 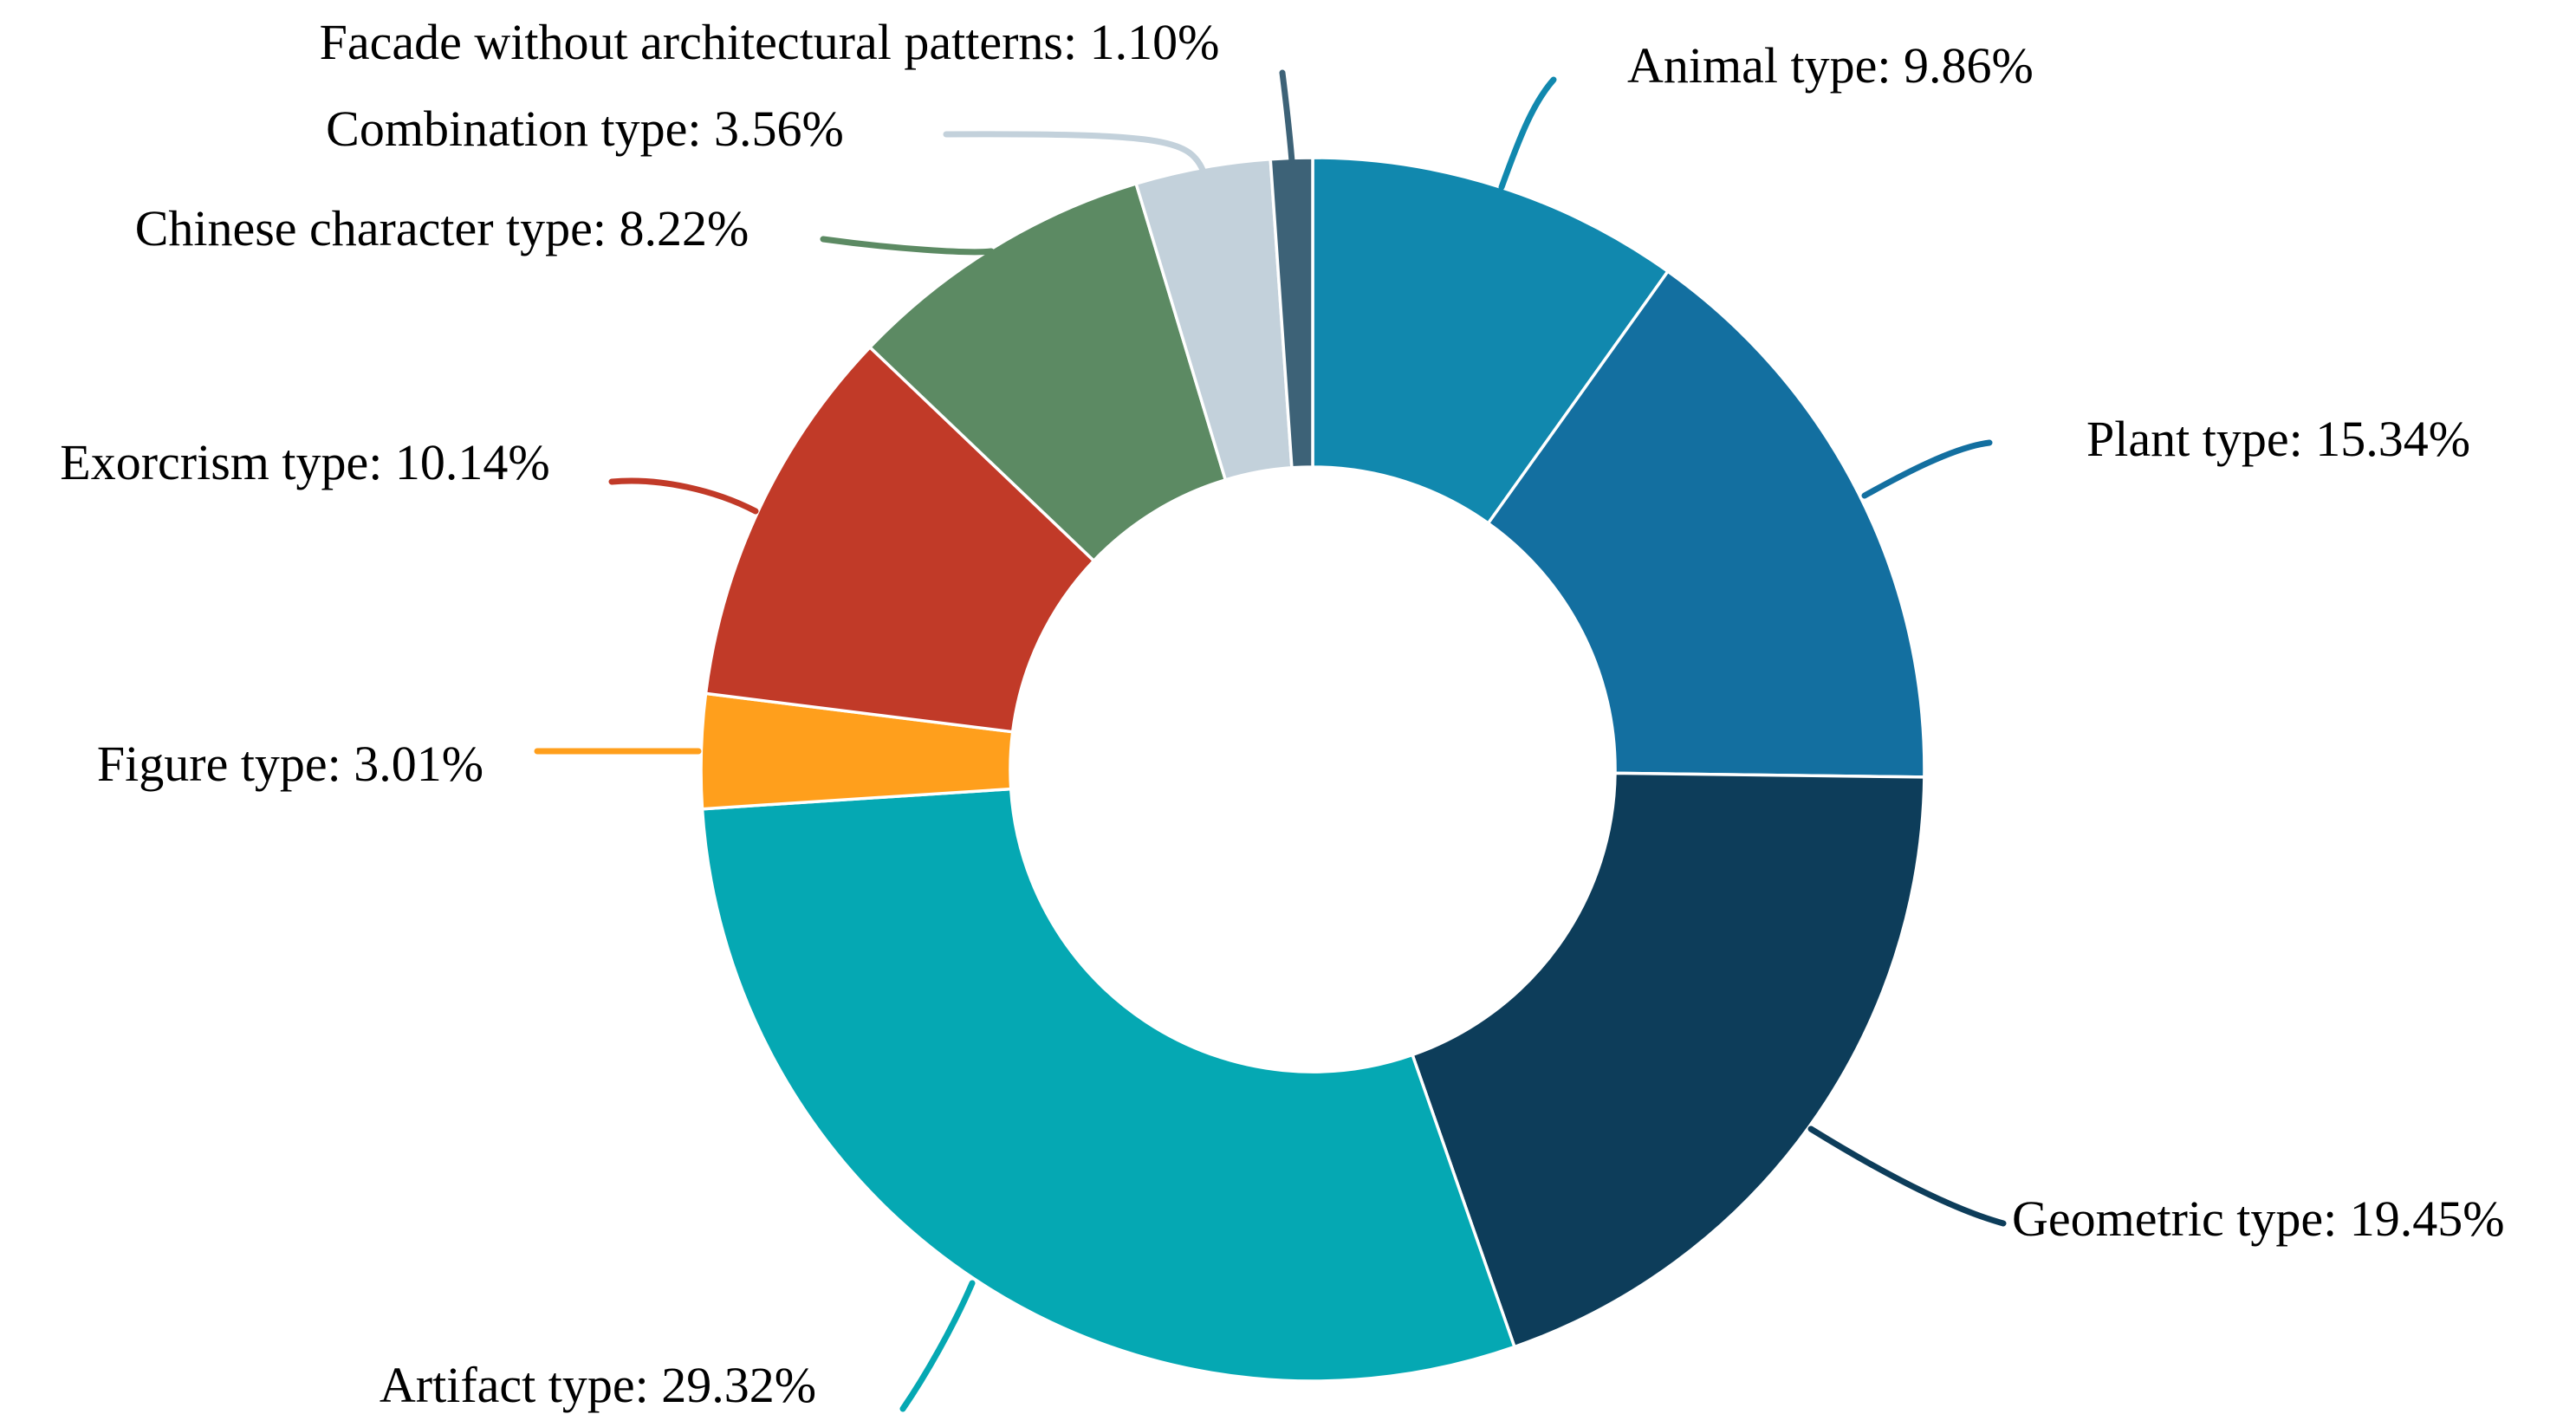 What do you see at coordinates (1528, 133) in the screenshot?
I see `leader-line-animal-type` at bounding box center [1528, 133].